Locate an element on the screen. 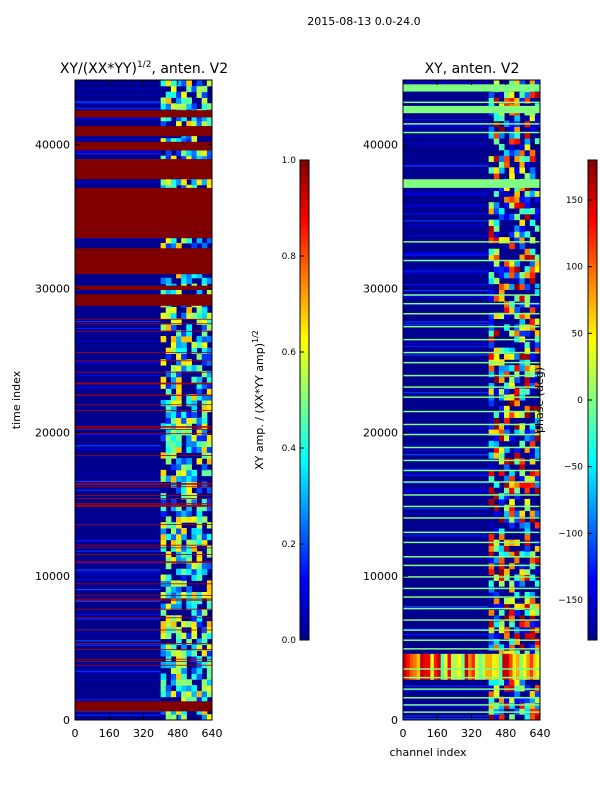 Image resolution: width=600 pixels, height=800 pixels. right-colorbar-tick-label: 150 is located at coordinates (574, 201).